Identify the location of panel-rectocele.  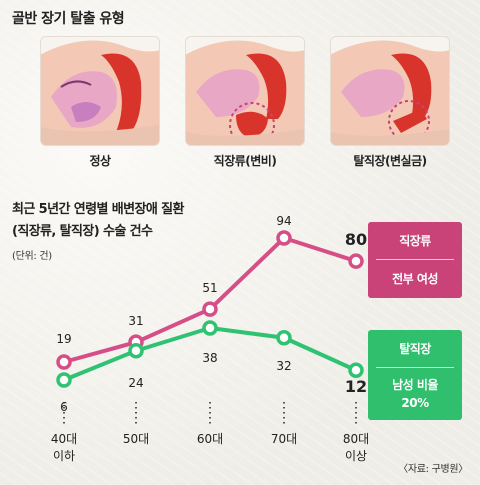
(245, 91).